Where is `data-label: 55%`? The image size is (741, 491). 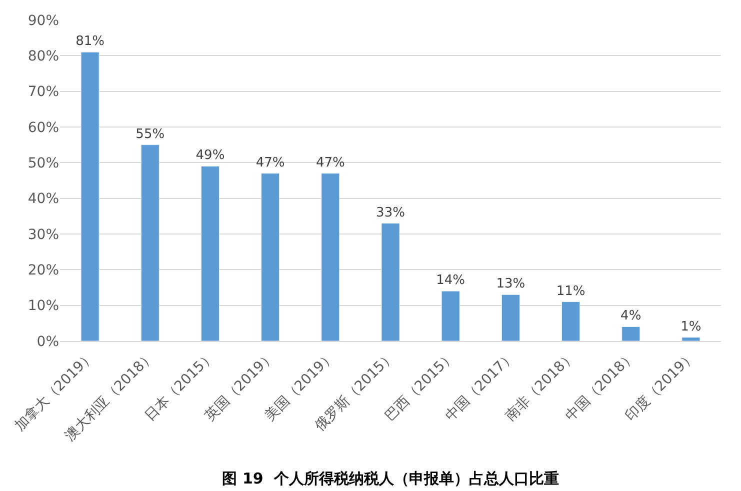 data-label: 55% is located at coordinates (150, 134).